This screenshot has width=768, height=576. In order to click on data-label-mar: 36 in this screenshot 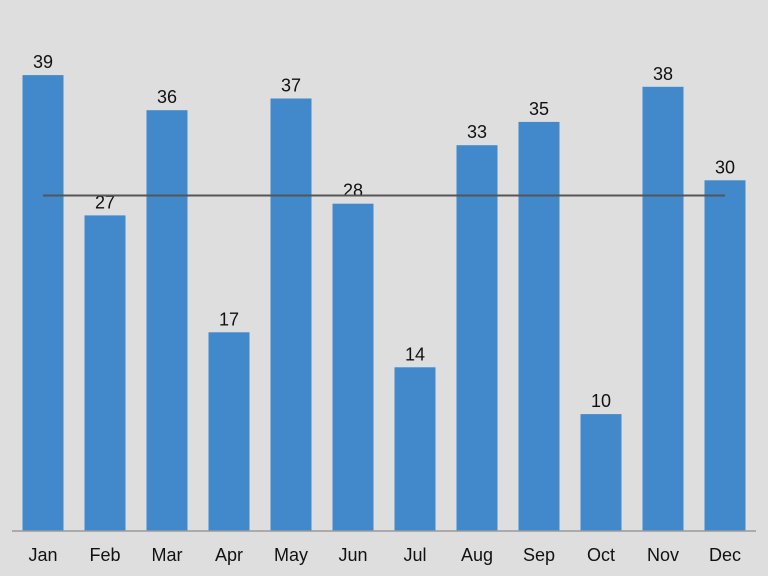, I will do `click(167, 97)`.